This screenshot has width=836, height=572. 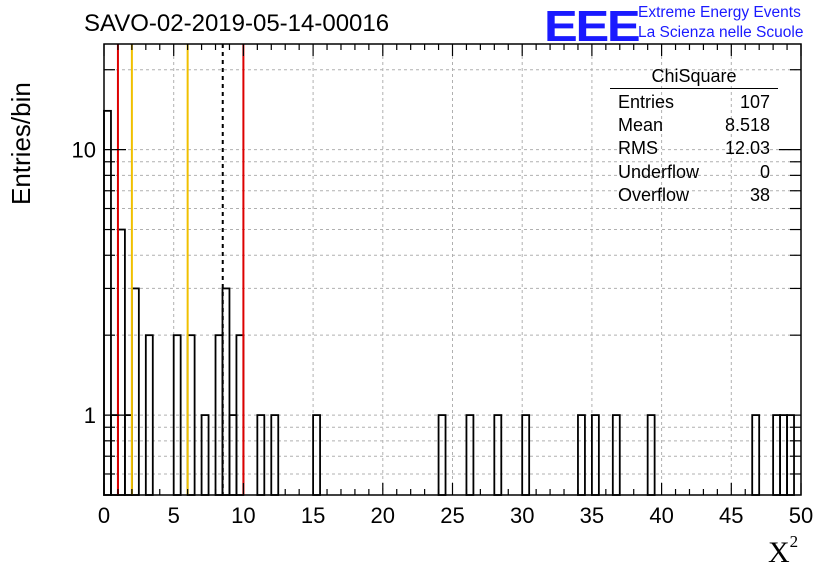 What do you see at coordinates (694, 125) in the screenshot?
I see `stats-row: Mean 8.518` at bounding box center [694, 125].